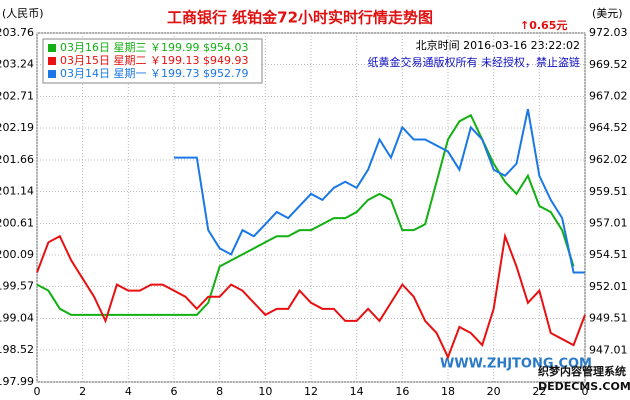 The width and height of the screenshot is (630, 400). Describe the element at coordinates (608, 222) in the screenshot. I see `y2-tick-label: 957.01` at that location.